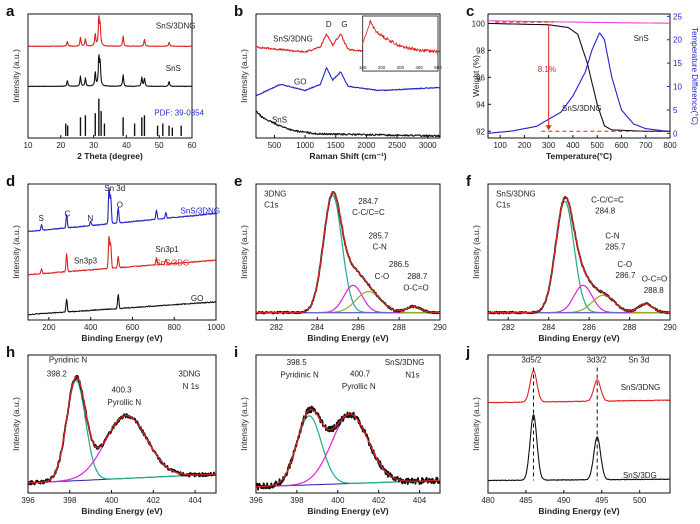 The image size is (700, 524). What do you see at coordinates (428, 145) in the screenshot?
I see `x-tick-label: 3000` at bounding box center [428, 145].